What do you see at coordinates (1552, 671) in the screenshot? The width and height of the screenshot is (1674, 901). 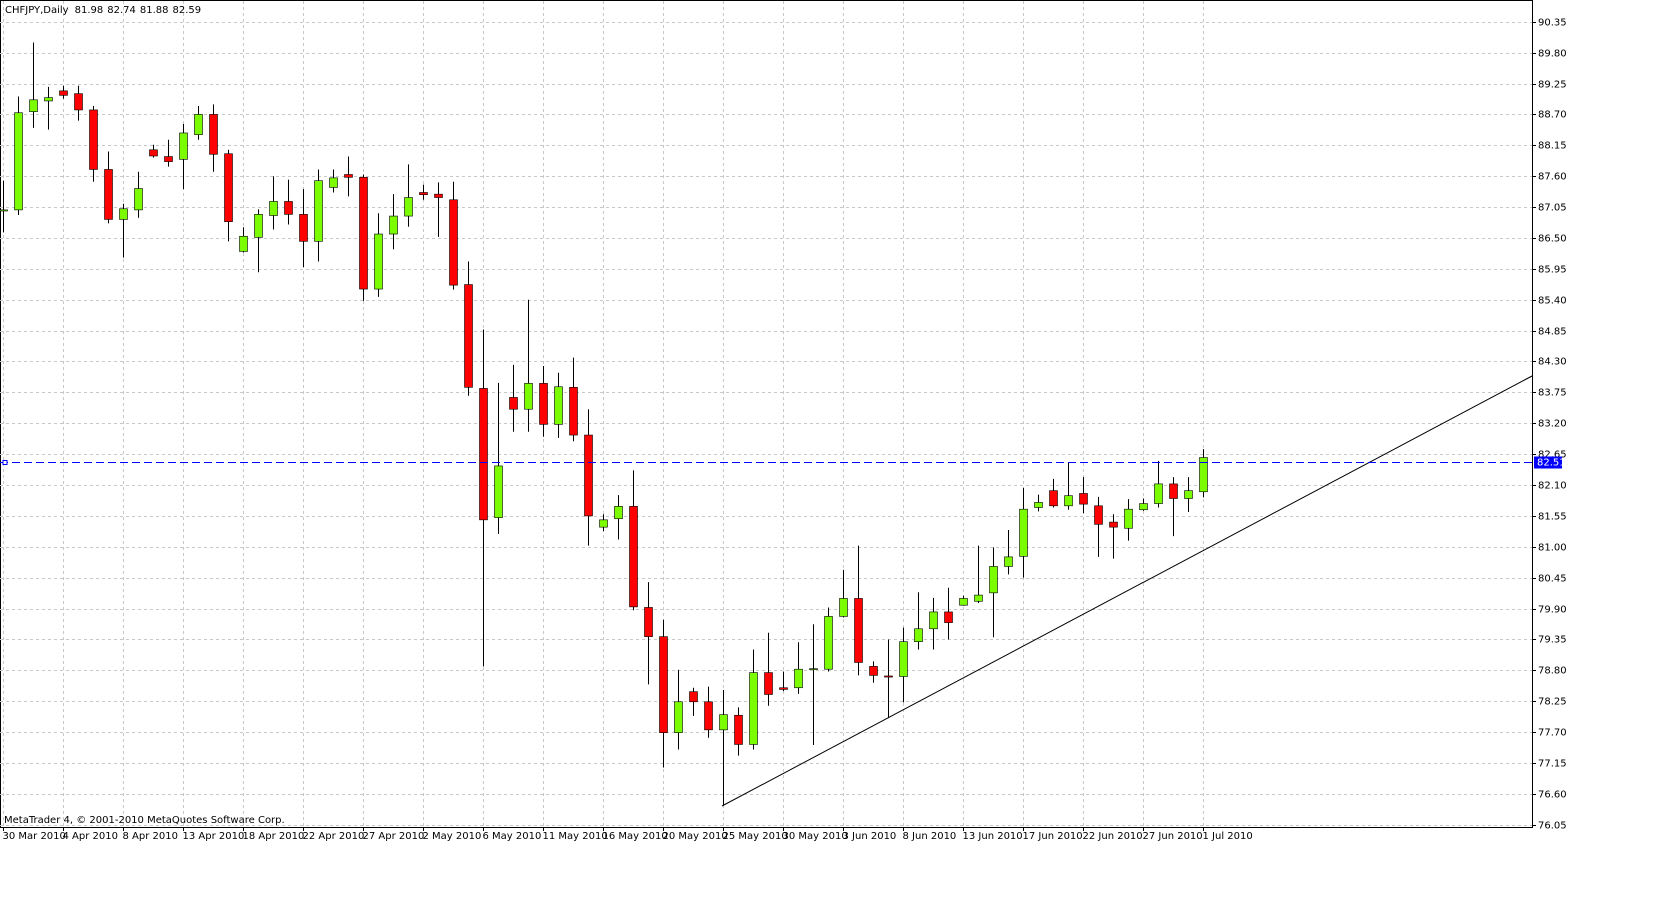 I see `y-tick-label: 78.80` at bounding box center [1552, 671].